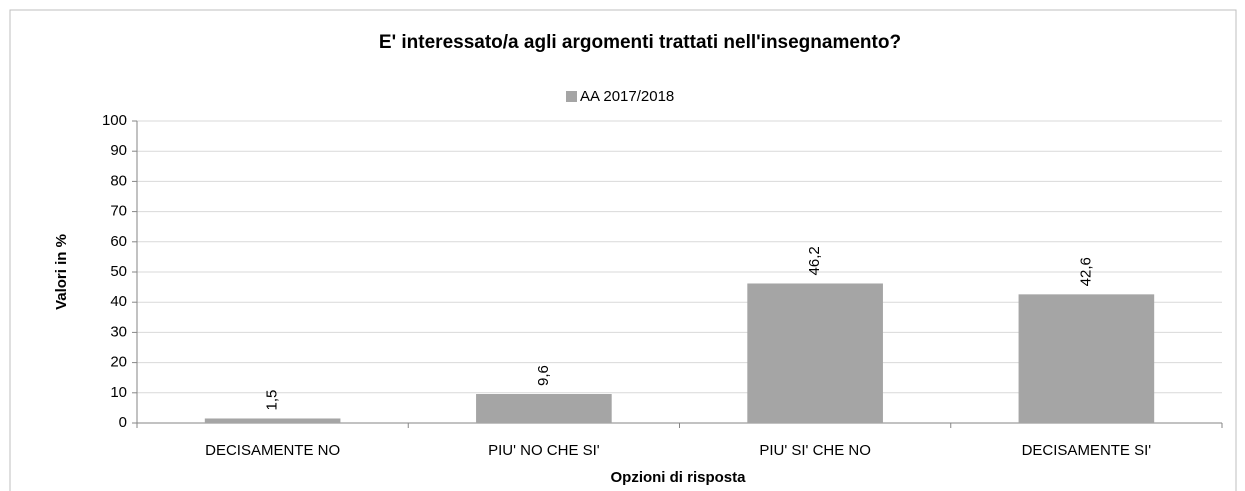 The image size is (1245, 491). Describe the element at coordinates (815, 450) in the screenshot. I see `x-tick-label: PIU' SI' CHE NO` at that location.